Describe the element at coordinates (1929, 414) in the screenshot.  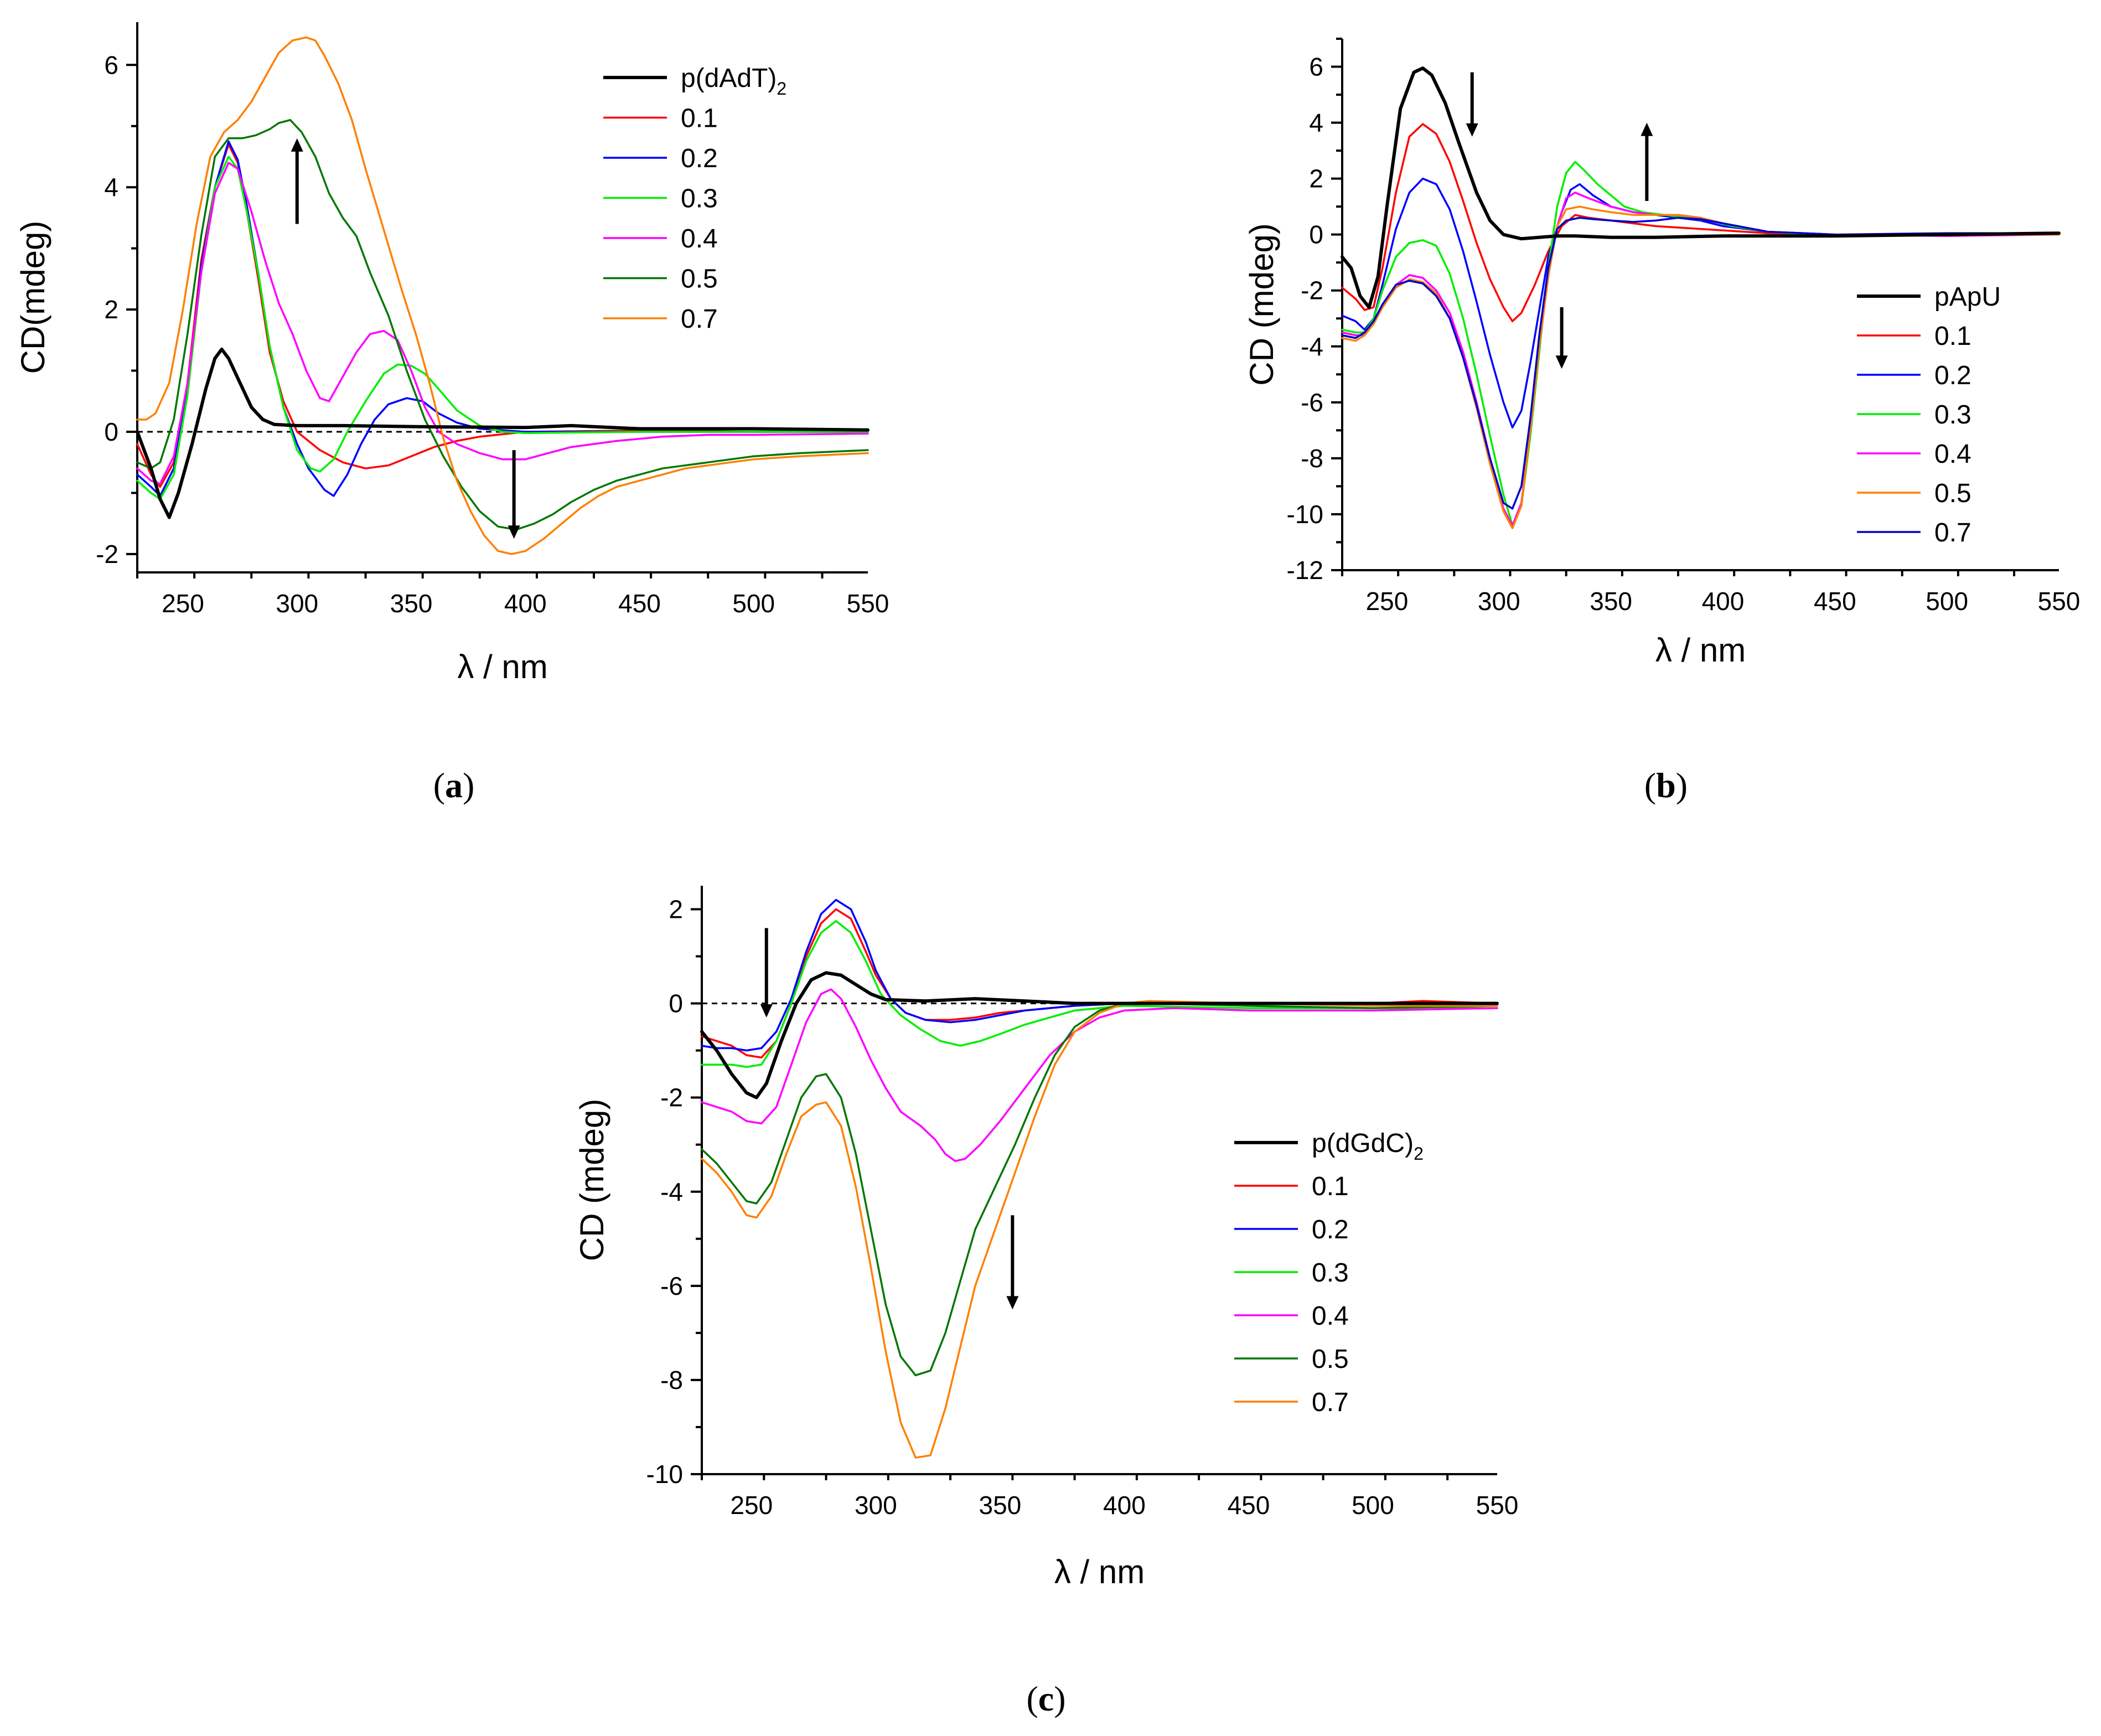
I see `legend: pApU 0.1 0.2 0.3 0.4 0.5 0.7` at that location.